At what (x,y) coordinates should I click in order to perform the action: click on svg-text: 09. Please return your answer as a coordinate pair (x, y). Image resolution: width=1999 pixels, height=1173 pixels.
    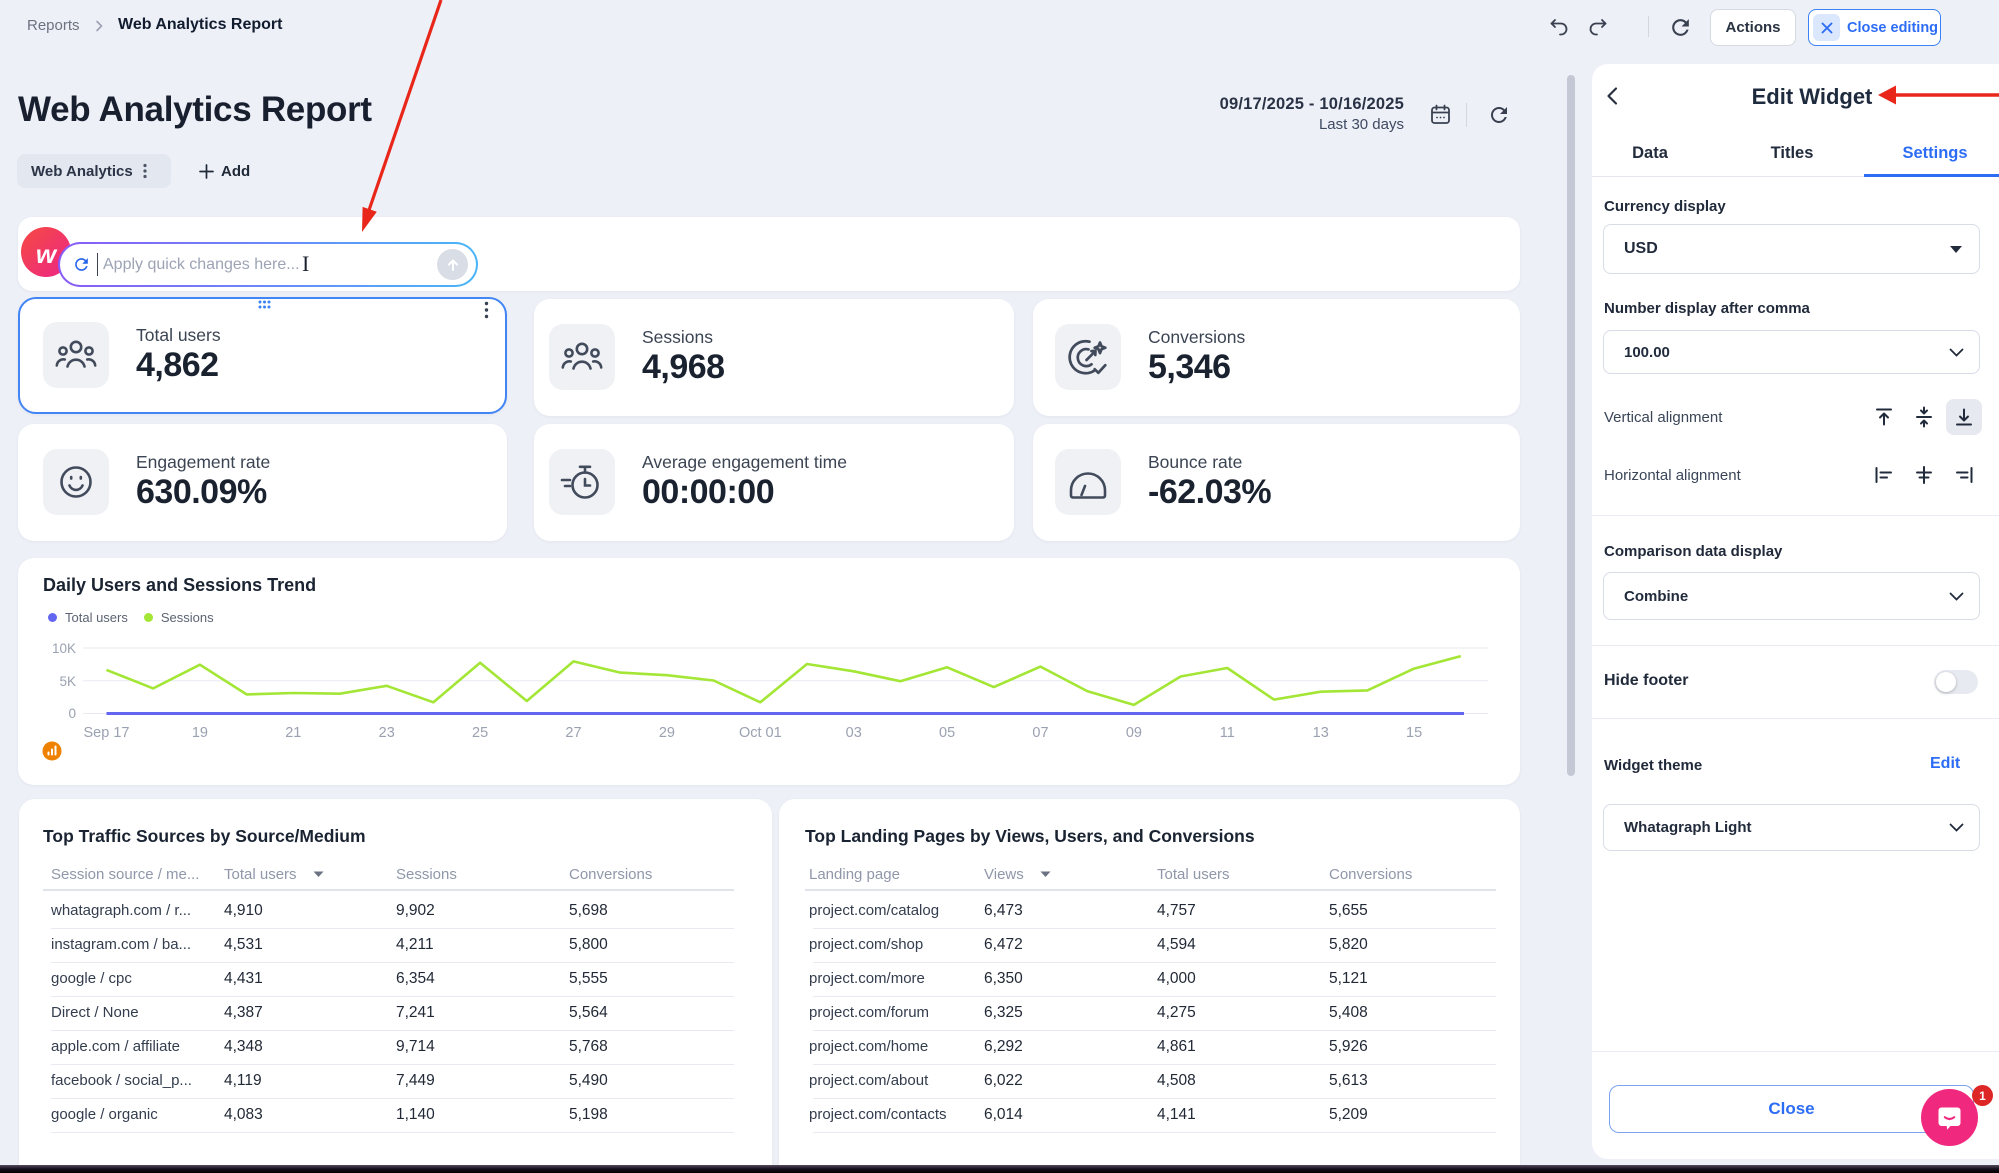
    Looking at the image, I should click on (1134, 733).